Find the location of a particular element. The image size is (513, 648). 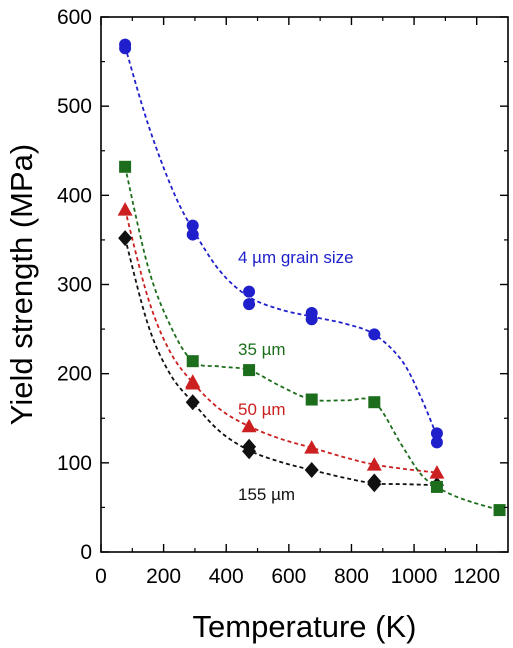

y-axis-label: Yield strength (MPa) is located at coordinates (21, 284).